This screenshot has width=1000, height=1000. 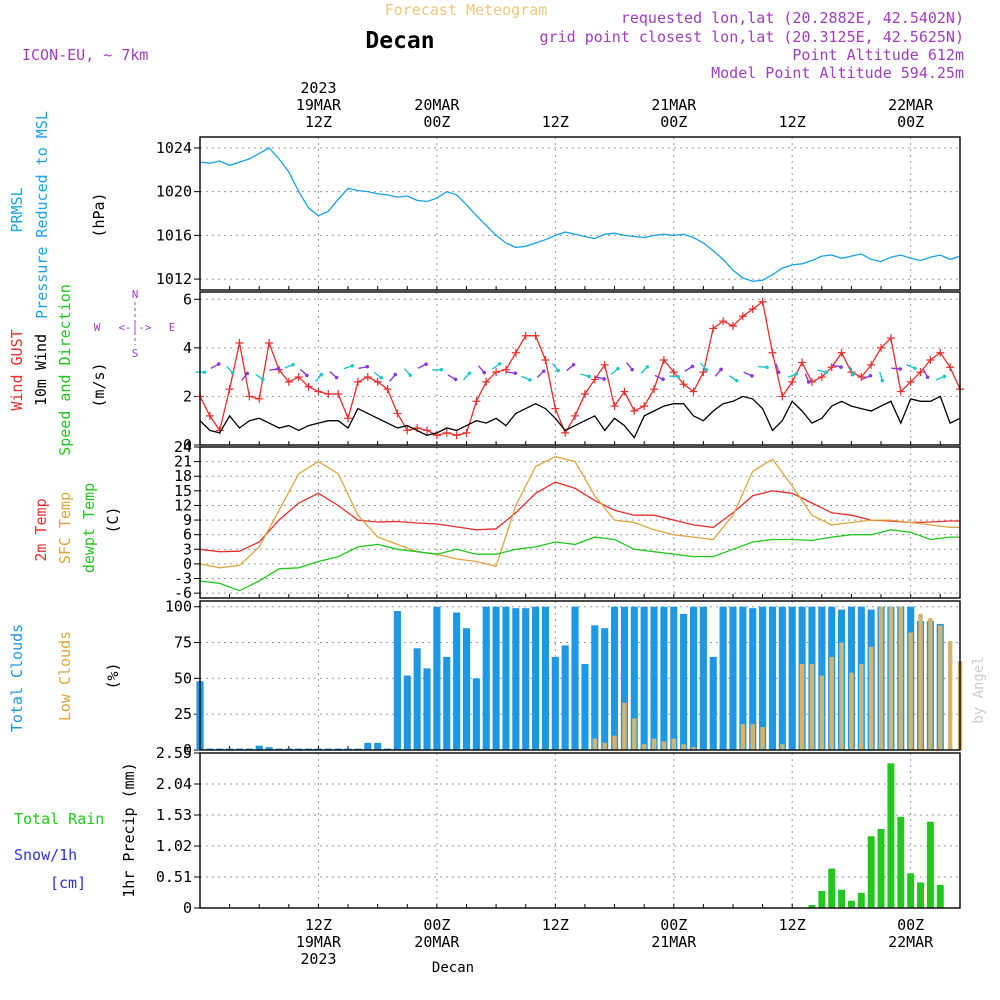 I want to click on precip-panel: 0 0.51 1.02 1.53 2.04 2.55, so click(x=558, y=830).